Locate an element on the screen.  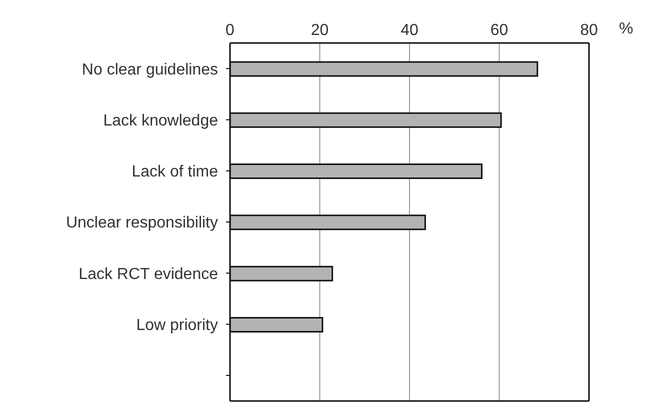
y-tick-label: Lack RCT evidence is located at coordinates (148, 274).